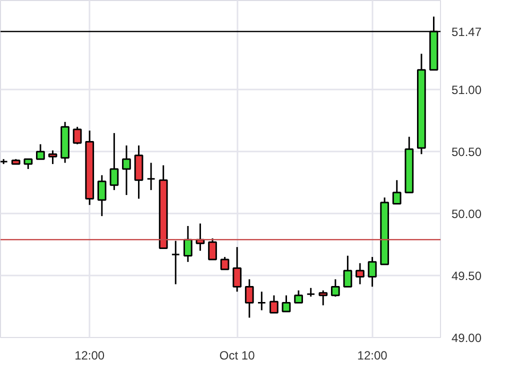 This screenshot has width=508, height=381. I want to click on y-tick-label: 49.50, so click(467, 276).